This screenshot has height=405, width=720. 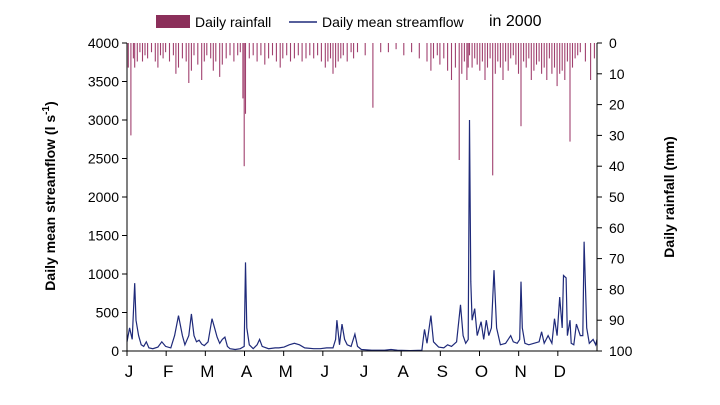 What do you see at coordinates (103, 82) in the screenshot?
I see `left-tick-label: 3500` at bounding box center [103, 82].